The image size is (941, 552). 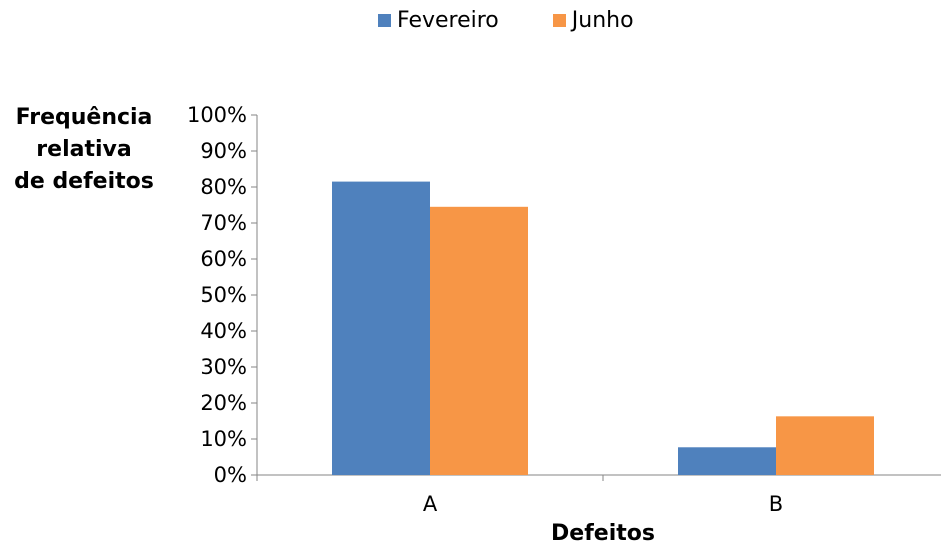 What do you see at coordinates (223, 151) in the screenshot?
I see `y-tick-label: 90%` at bounding box center [223, 151].